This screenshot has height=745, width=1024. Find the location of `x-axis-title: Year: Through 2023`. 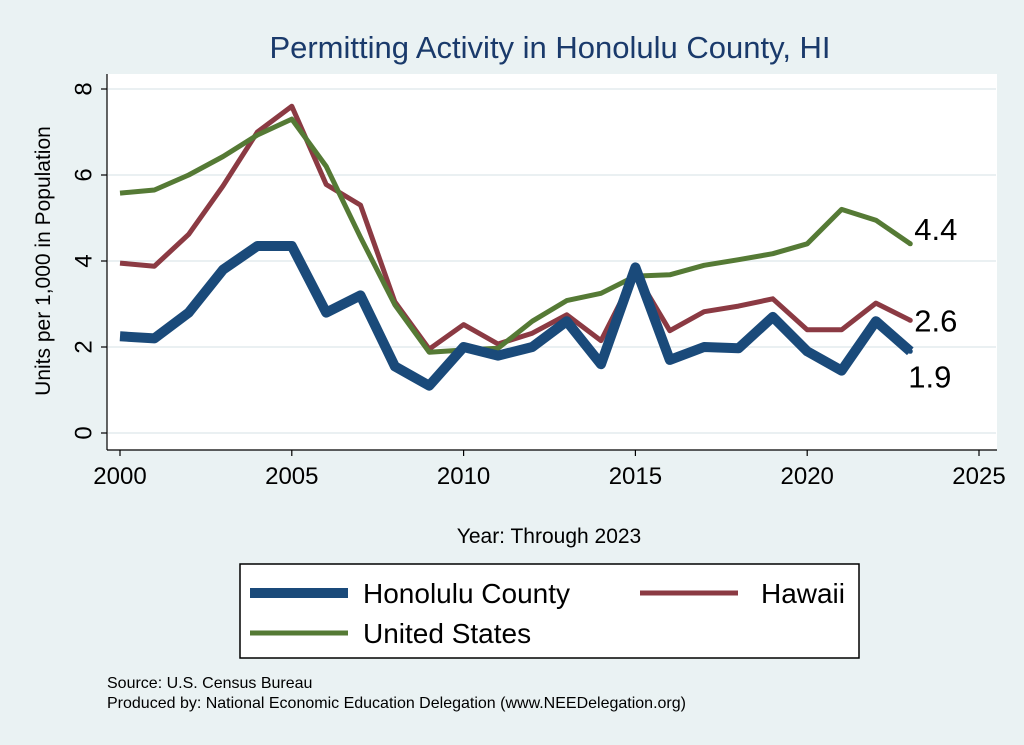

x-axis-title: Year: Through 2023 is located at coordinates (549, 536).